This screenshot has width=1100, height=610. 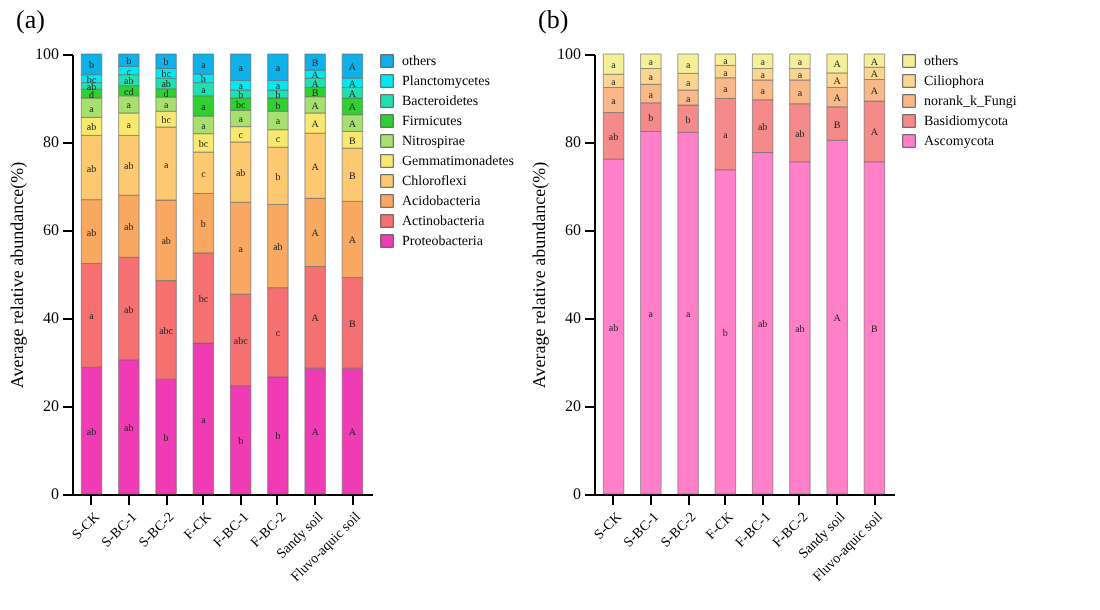 I want to click on chart-title: (a), so click(x=30, y=19).